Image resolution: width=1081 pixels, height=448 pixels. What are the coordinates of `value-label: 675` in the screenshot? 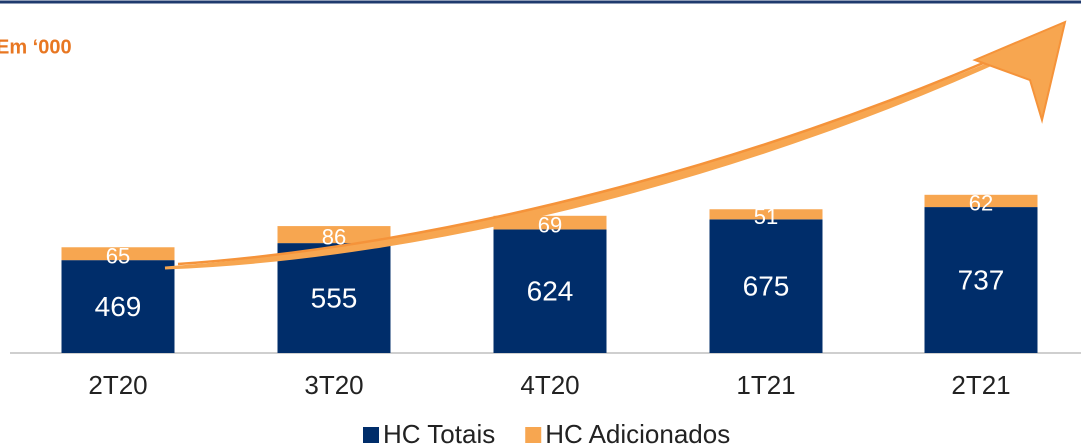 It's located at (766, 286).